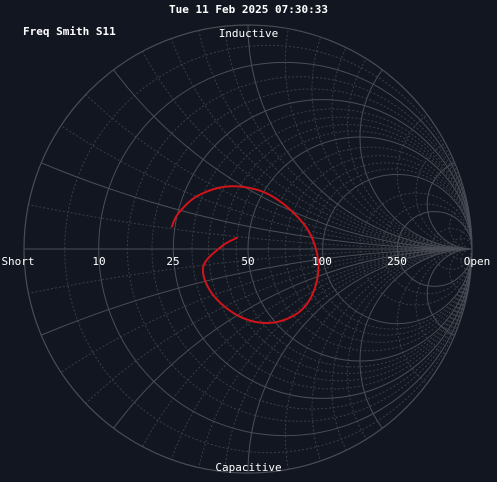 The width and height of the screenshot is (497, 482). I want to click on short-label: Short, so click(18, 261).